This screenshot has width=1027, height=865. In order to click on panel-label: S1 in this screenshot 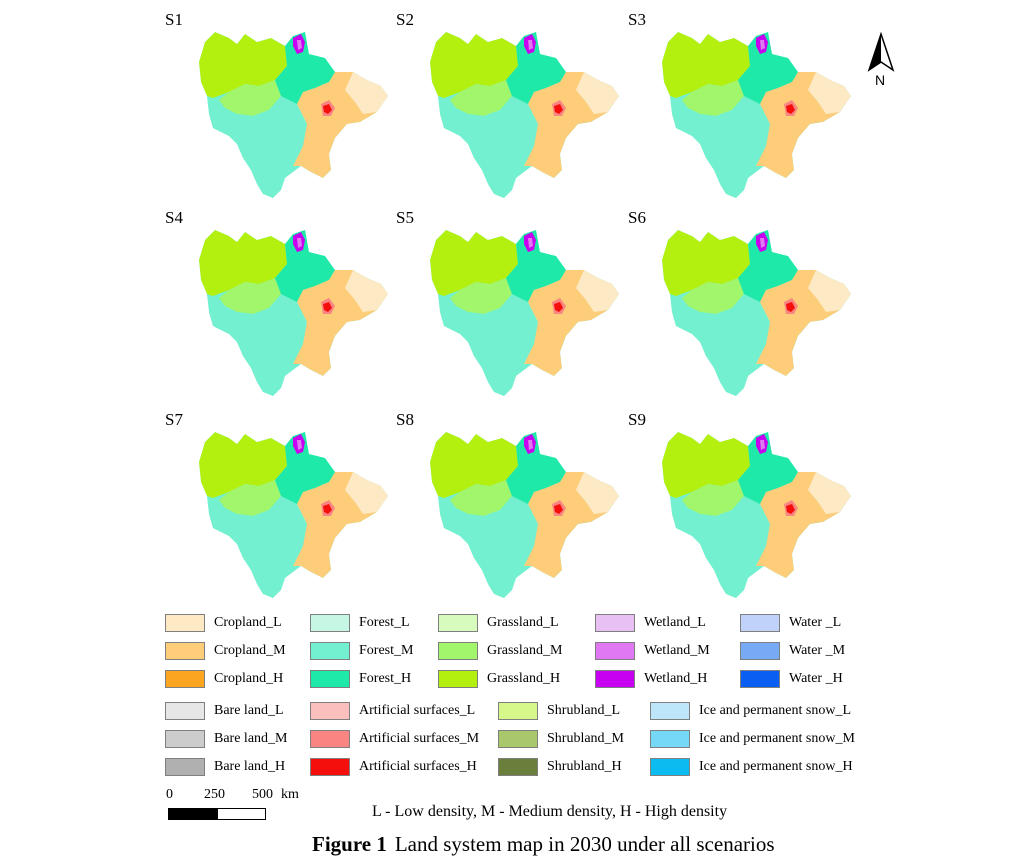, I will do `click(174, 19)`.